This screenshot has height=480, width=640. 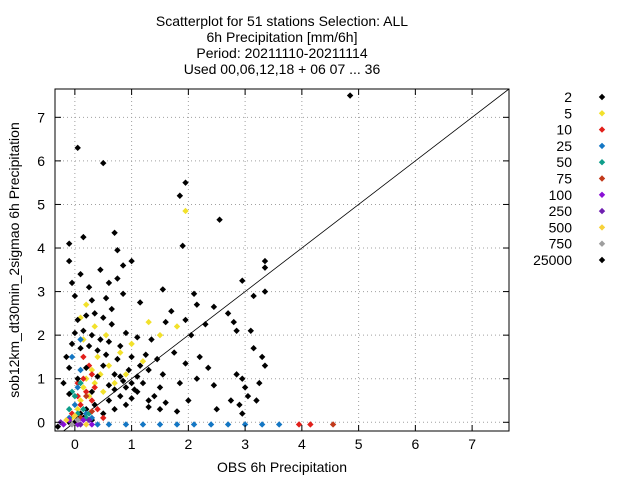 What do you see at coordinates (14, 260) in the screenshot?
I see `y-axis-label: sob12km_dt30min_2sigmao 6h Precipitation` at bounding box center [14, 260].